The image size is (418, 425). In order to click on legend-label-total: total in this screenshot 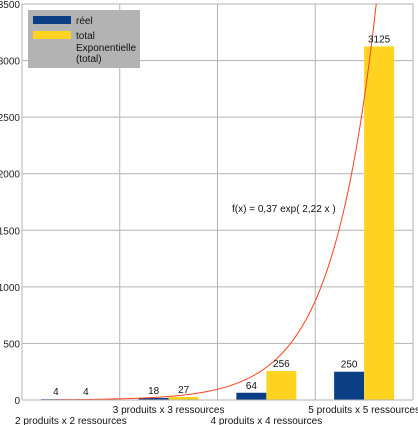, I will do `click(85, 36)`.